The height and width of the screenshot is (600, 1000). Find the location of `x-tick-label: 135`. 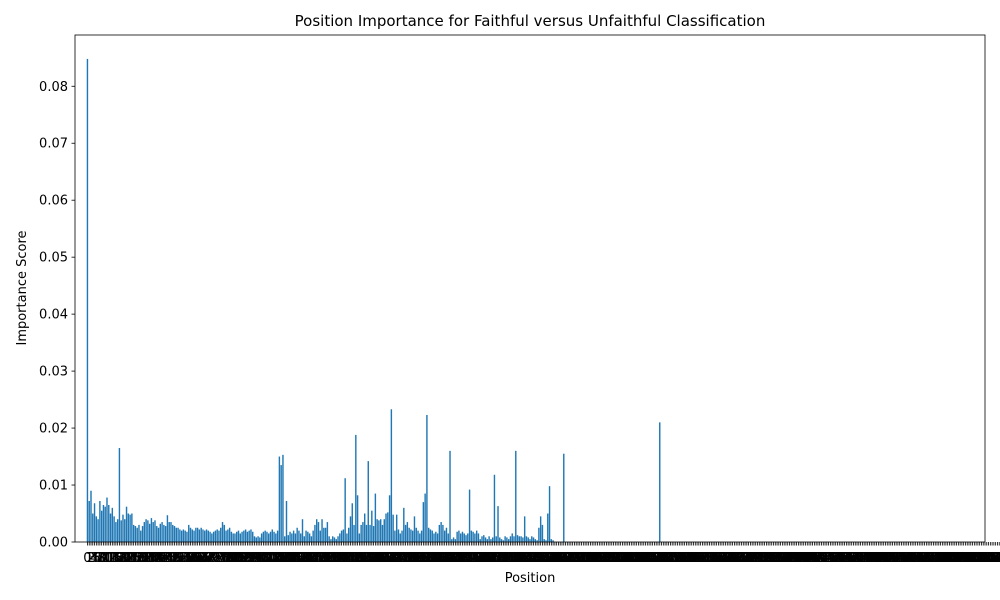

x-tick-label: 135 is located at coordinates (327, 558).